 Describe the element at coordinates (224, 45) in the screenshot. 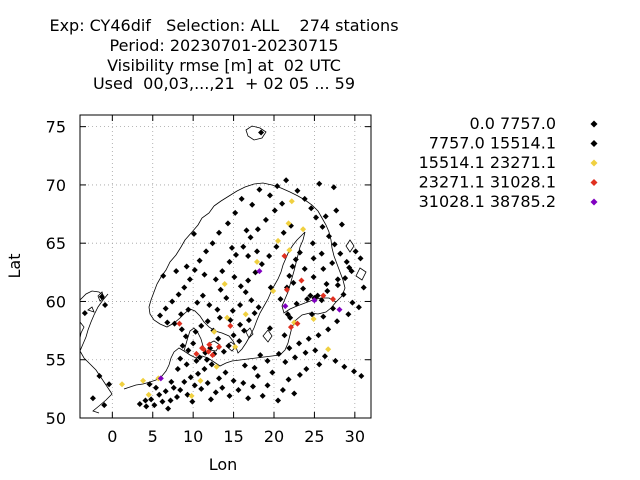

I see `title-line-2: Period: 20230701-20230715` at that location.